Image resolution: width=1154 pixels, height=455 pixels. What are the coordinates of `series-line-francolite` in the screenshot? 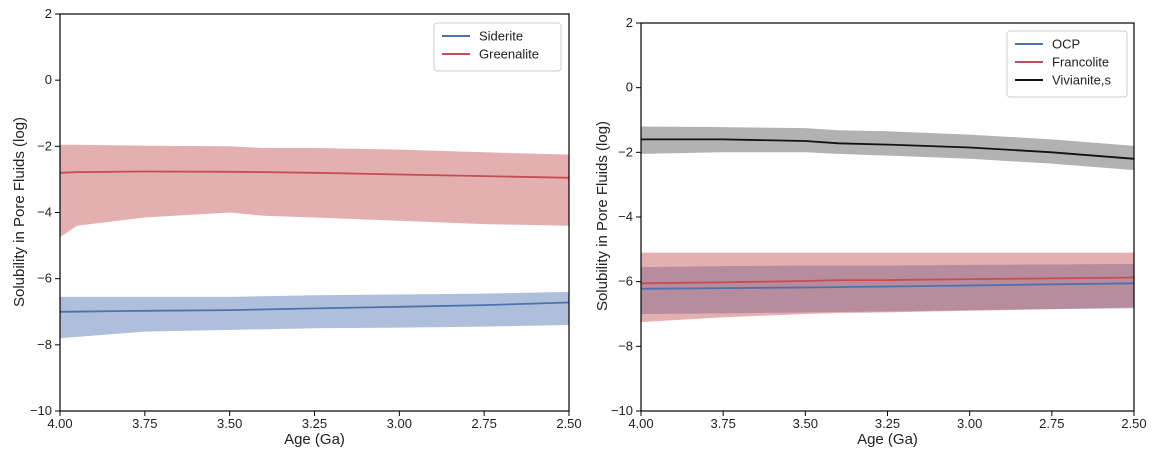 It's located at (887, 280).